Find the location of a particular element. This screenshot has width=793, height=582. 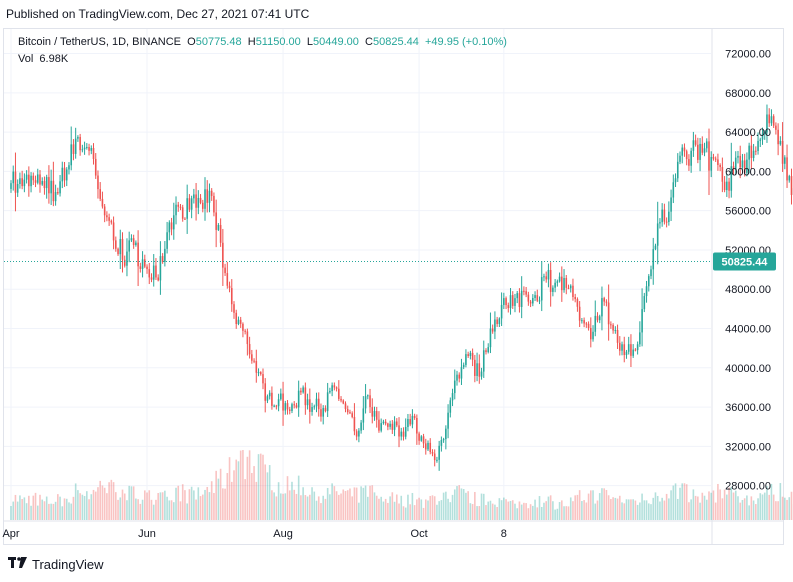

footer-brand: TradingView is located at coordinates (56, 564).